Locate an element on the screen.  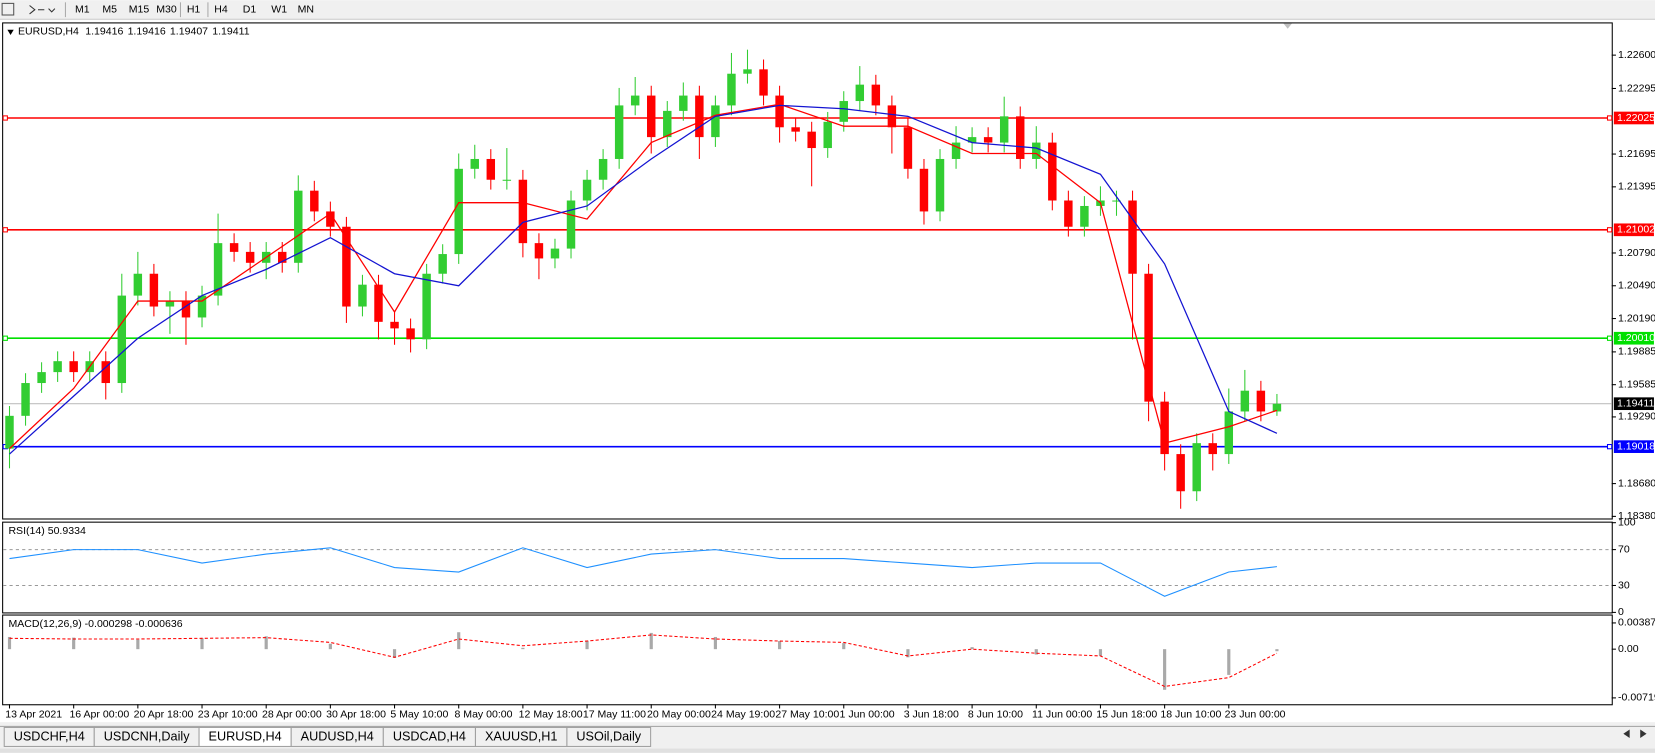
x-tick-label: 23 Jun 00:00 is located at coordinates (1255, 715).